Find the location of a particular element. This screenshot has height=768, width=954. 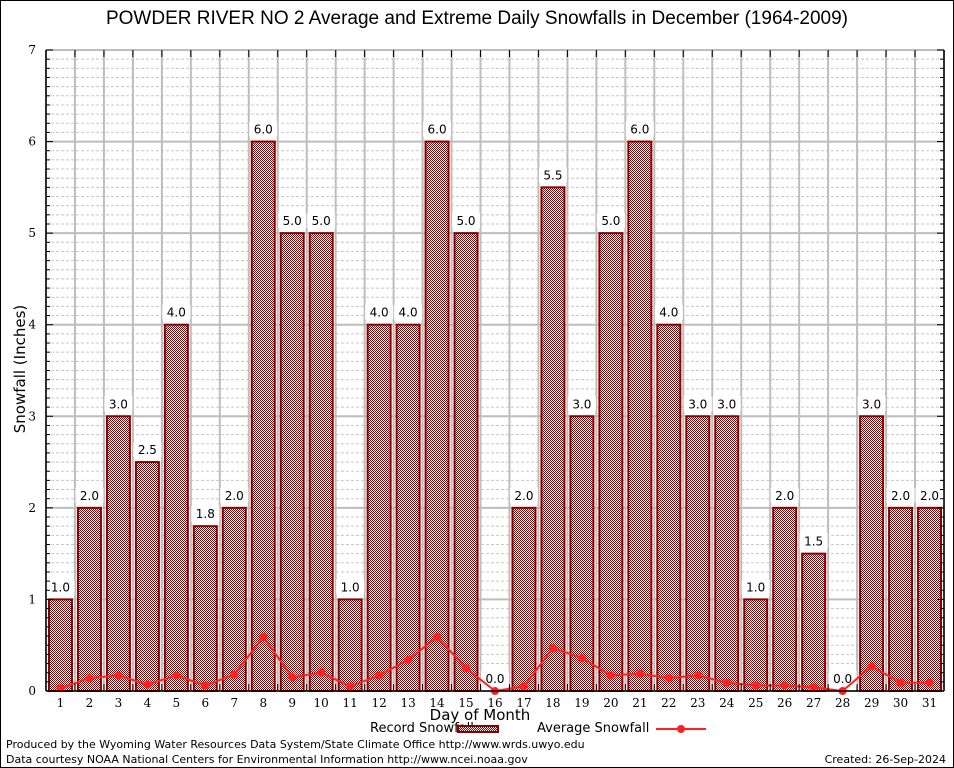

x-tick-label: 2 is located at coordinates (90, 703).